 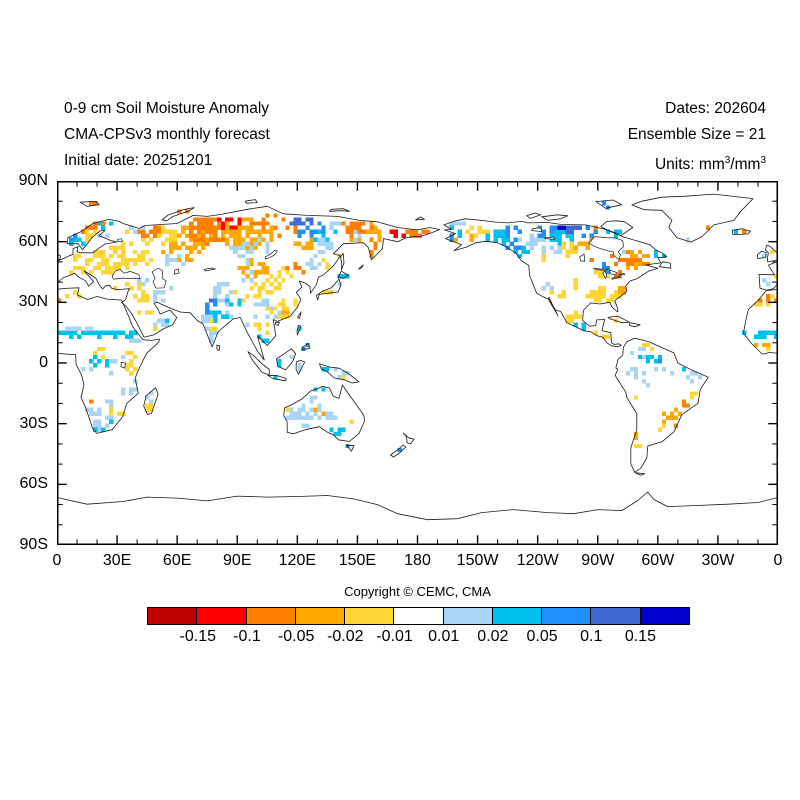 What do you see at coordinates (177, 560) in the screenshot?
I see `lon-tick-label: 60E` at bounding box center [177, 560].